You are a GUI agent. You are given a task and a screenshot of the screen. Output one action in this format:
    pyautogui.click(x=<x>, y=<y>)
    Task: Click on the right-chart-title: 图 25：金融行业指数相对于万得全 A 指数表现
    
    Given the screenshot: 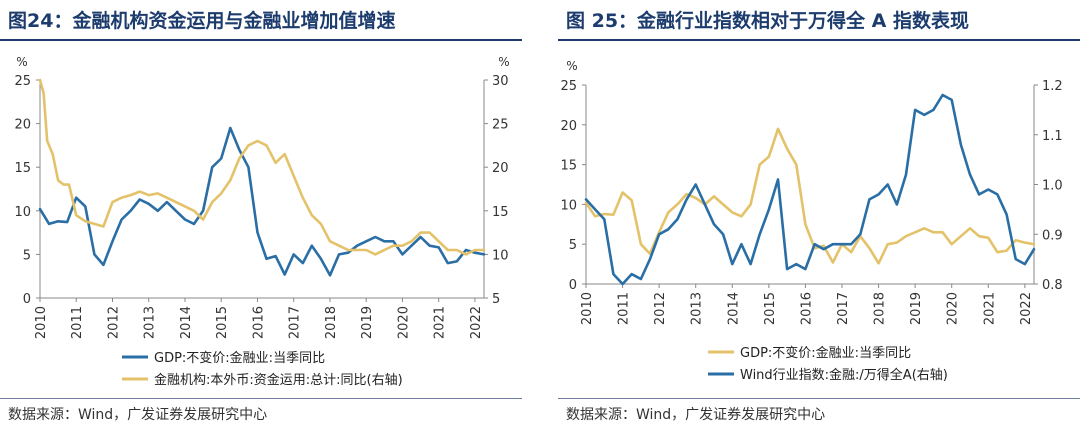 What is the action you would take?
    pyautogui.click(x=767, y=21)
    